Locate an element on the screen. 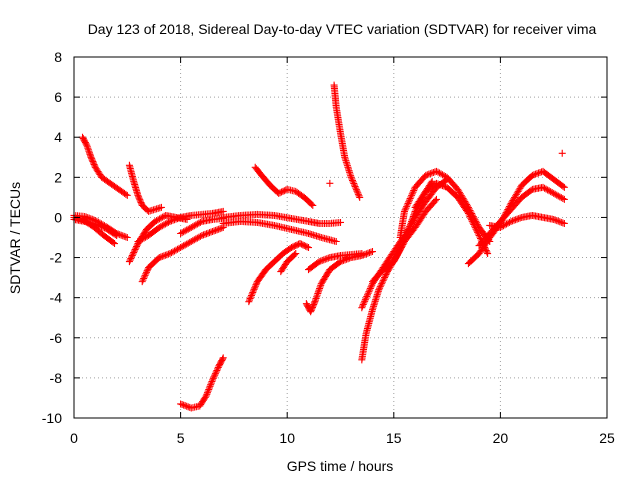 The height and width of the screenshot is (480, 640). y-axis-label: SDTVAR / TECUs is located at coordinates (15, 238).